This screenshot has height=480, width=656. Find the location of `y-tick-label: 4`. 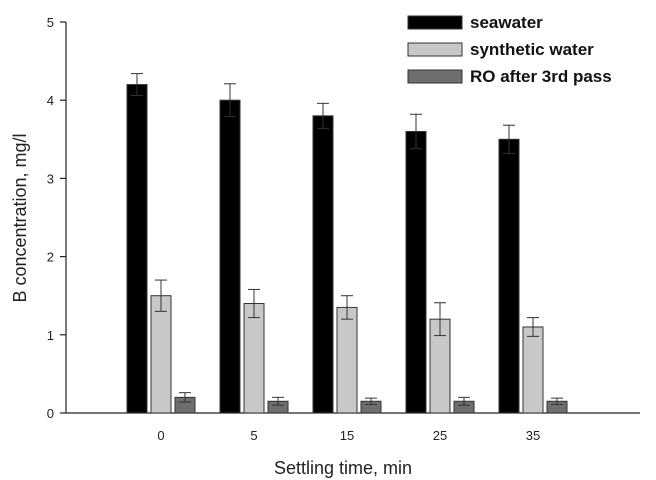

y-tick-label: 4 is located at coordinates (50, 100).